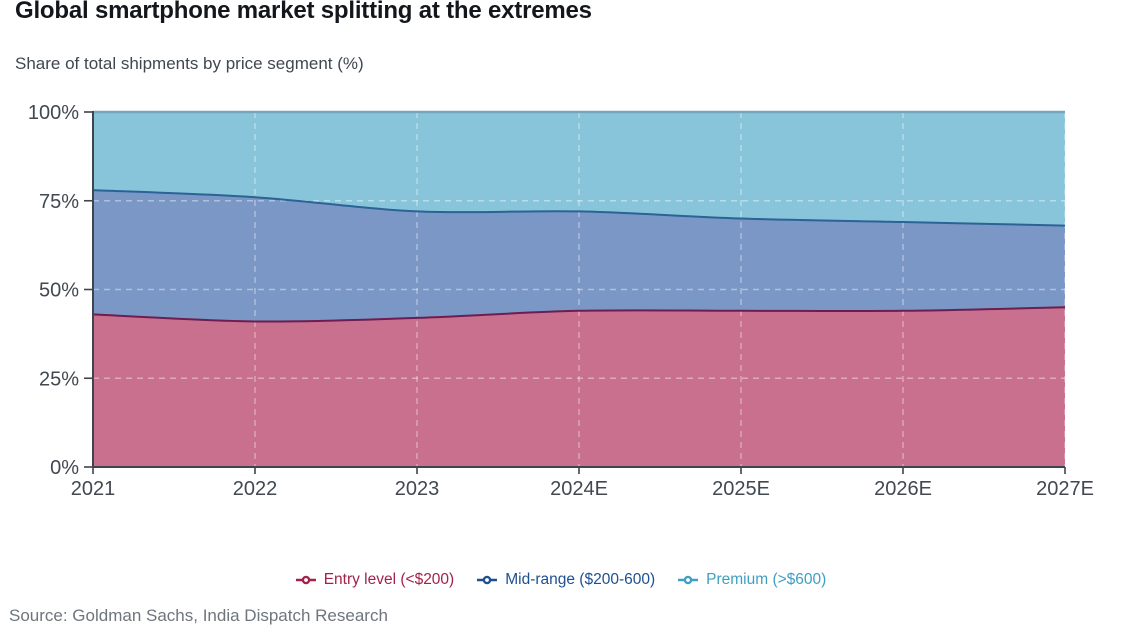 The height and width of the screenshot is (630, 1121). I want to click on x-tick-label: 2027E, so click(1065, 489).